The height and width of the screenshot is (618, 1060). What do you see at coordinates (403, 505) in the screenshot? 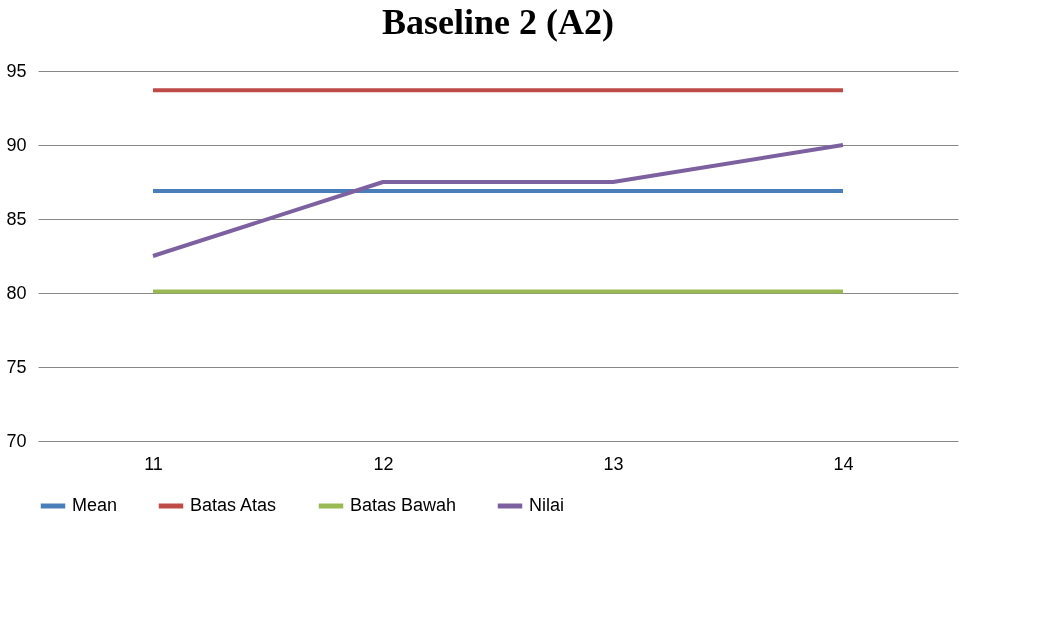
I see `legend-label: Batas Bawah` at bounding box center [403, 505].